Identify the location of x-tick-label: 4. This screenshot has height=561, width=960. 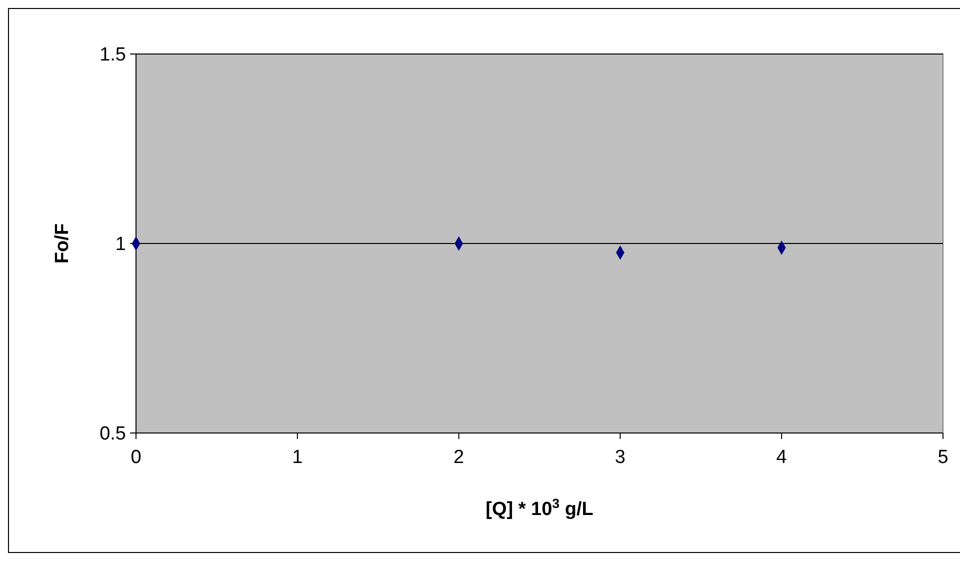
(782, 457).